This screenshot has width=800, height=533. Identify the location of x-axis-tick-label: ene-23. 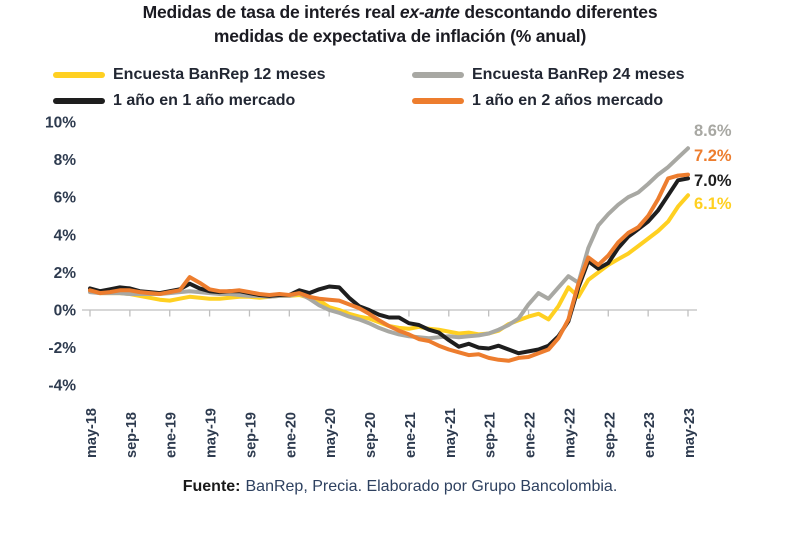
(650, 435).